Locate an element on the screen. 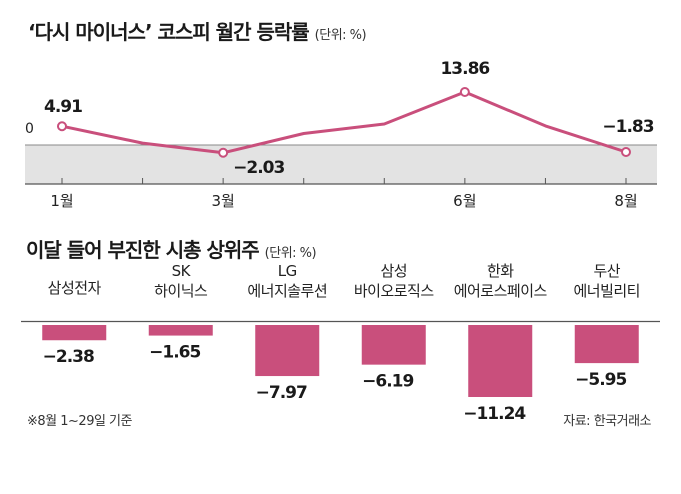 Image resolution: width=681 pixels, height=494 pixels. category-label: LG is located at coordinates (287, 271).